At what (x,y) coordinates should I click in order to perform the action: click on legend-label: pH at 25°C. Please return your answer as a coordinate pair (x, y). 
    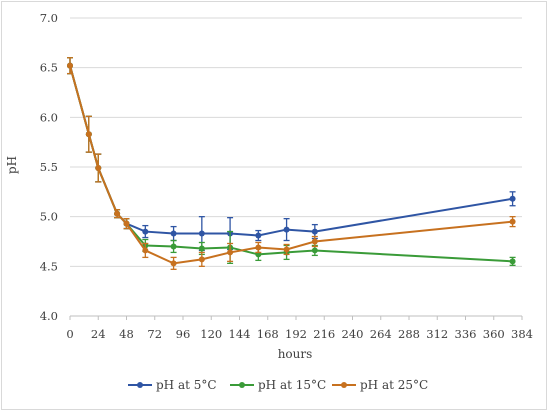
    Looking at the image, I should click on (394, 385).